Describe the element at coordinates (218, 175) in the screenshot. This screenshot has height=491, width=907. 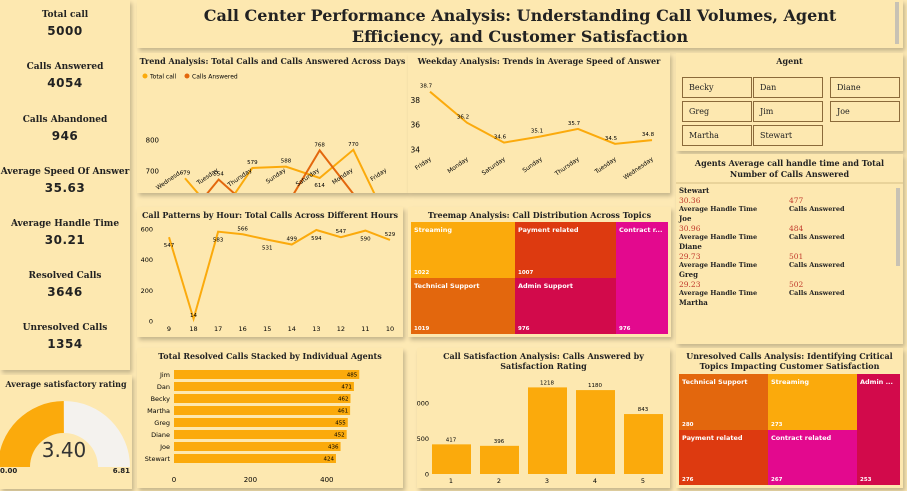
I see `data-label: 554` at that location.